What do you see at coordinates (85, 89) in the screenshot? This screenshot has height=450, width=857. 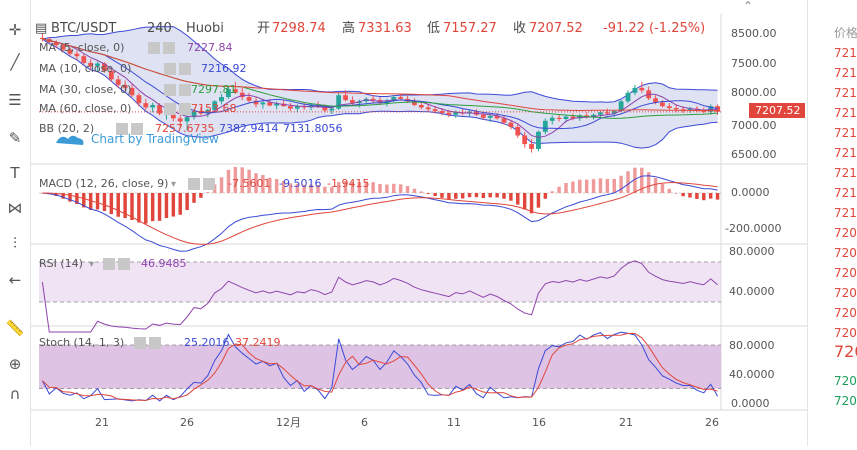 I see `ma30-label: MA (30, close, 0)` at bounding box center [85, 89].